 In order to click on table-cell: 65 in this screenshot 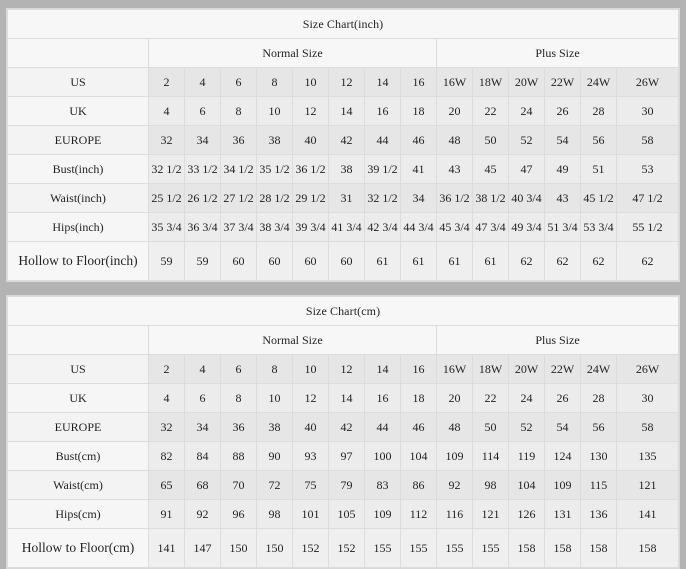, I will do `click(166, 485)`.